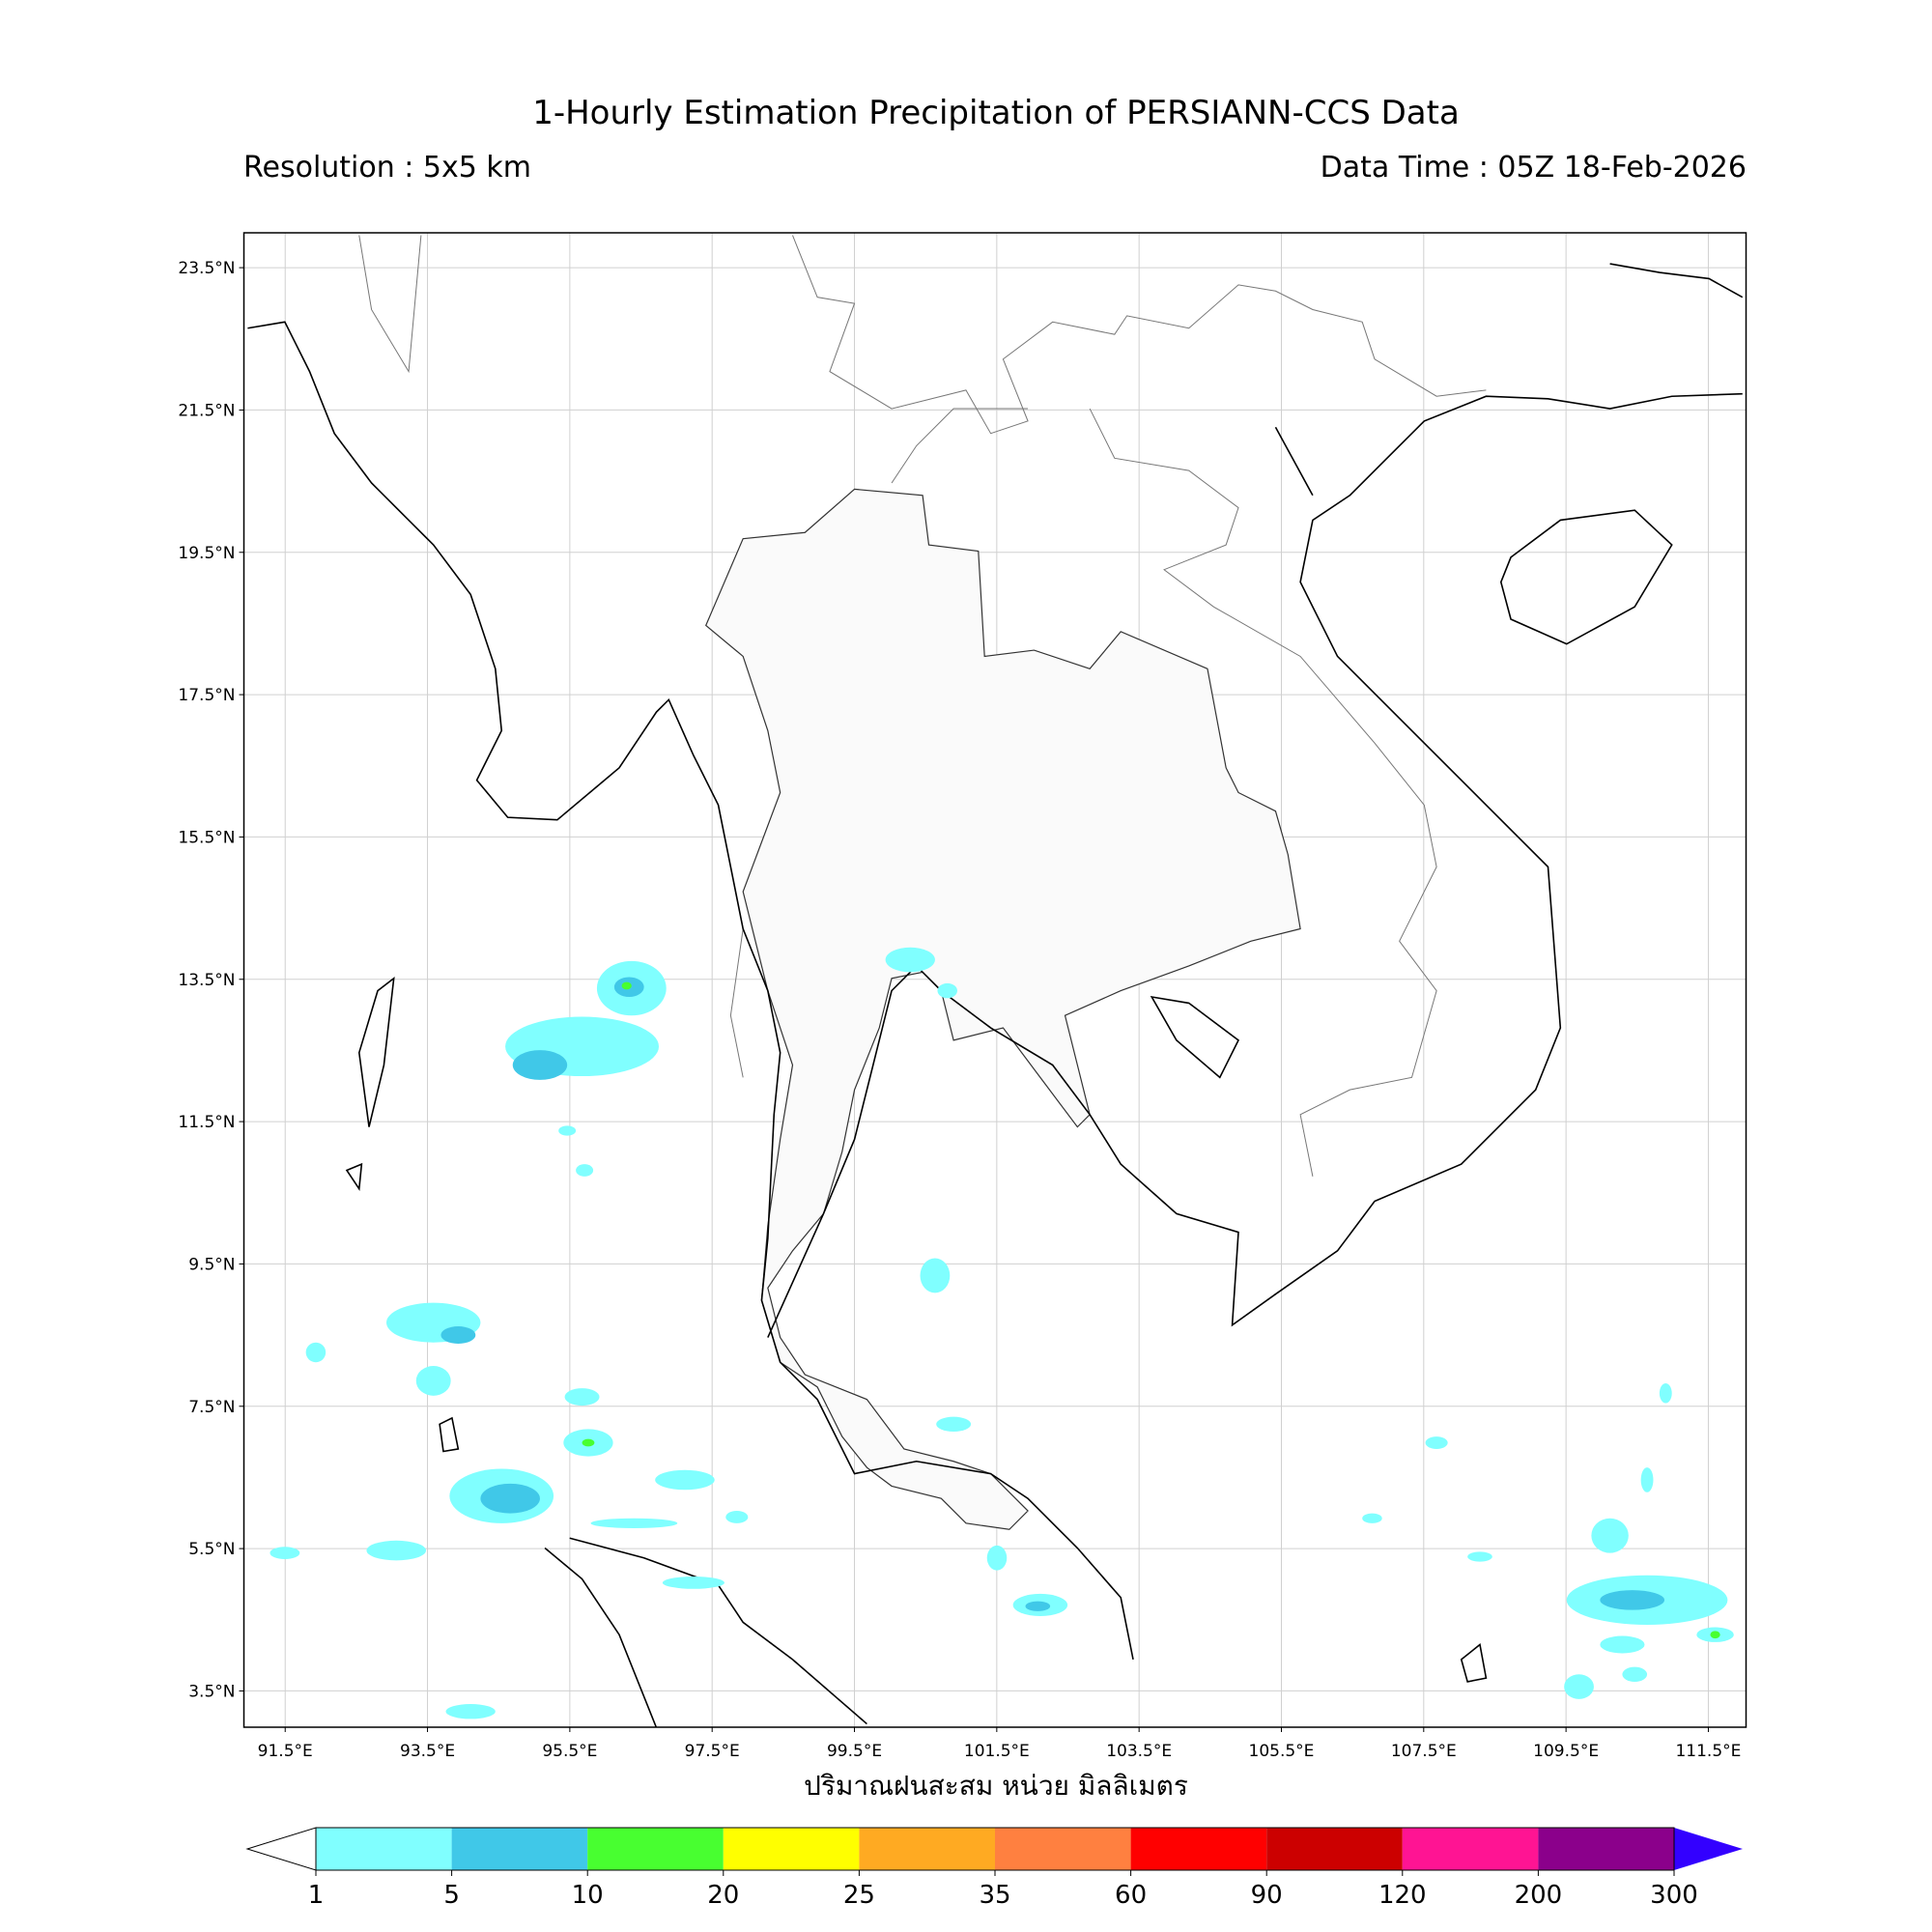  I want to click on colorbar-tick-label: 60, so click(1131, 1895).